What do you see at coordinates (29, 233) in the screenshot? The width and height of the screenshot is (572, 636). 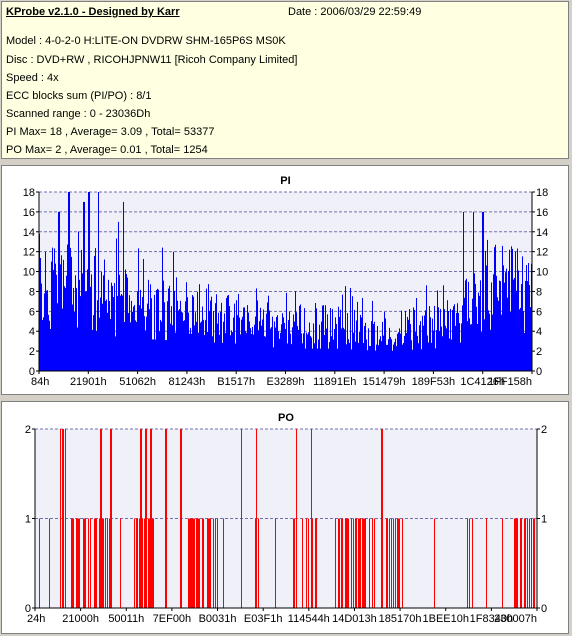 I see `pi-ytick-left: 14` at bounding box center [29, 233].